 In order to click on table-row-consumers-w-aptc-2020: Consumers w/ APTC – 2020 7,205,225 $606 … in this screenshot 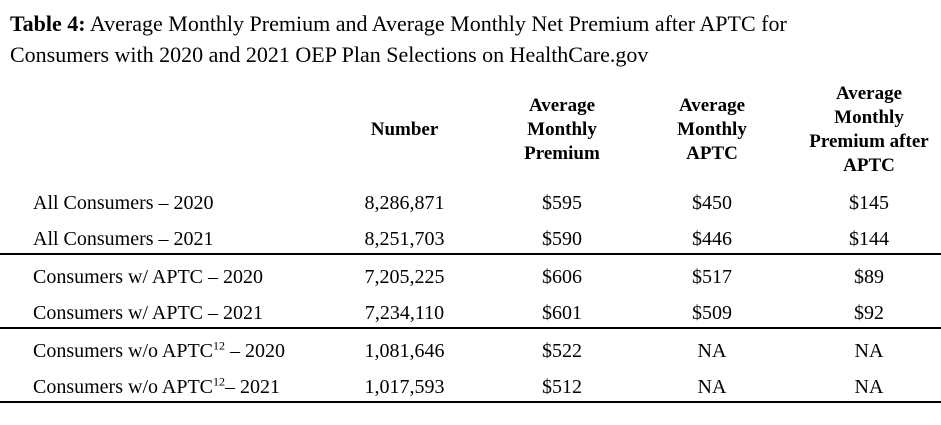, I will do `click(470, 272)`.